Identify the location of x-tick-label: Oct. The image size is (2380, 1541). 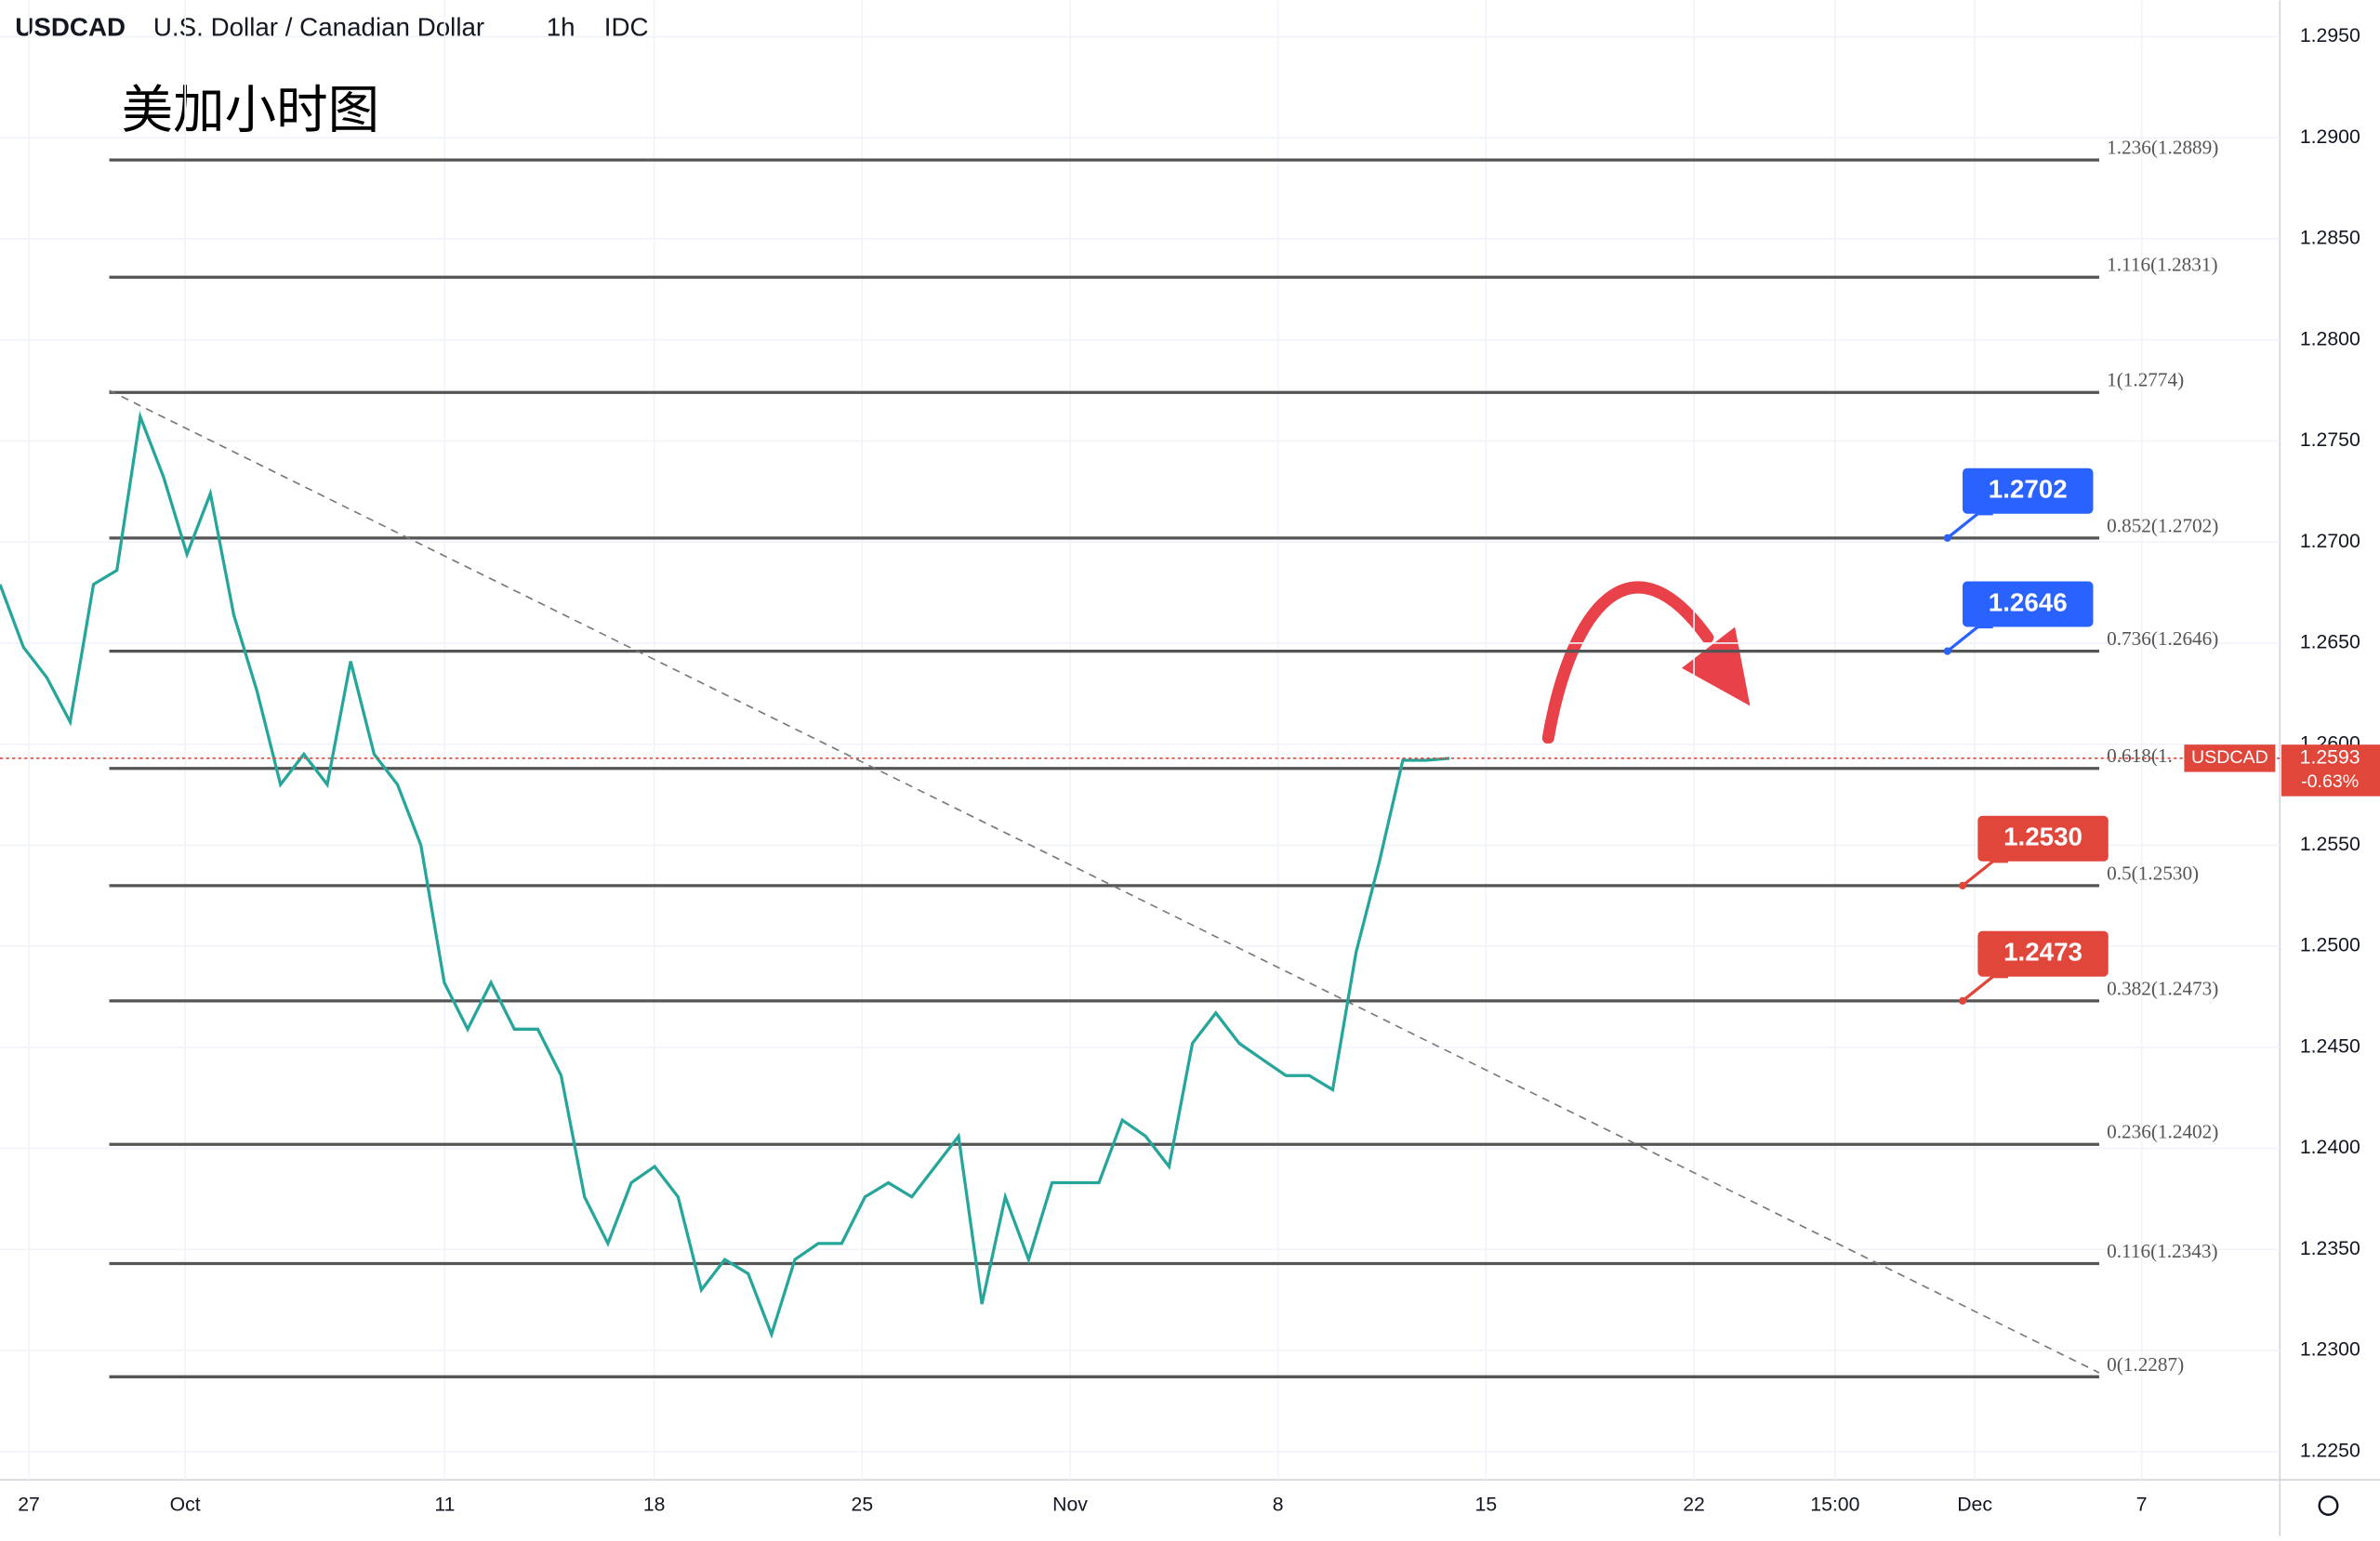
(185, 1505).